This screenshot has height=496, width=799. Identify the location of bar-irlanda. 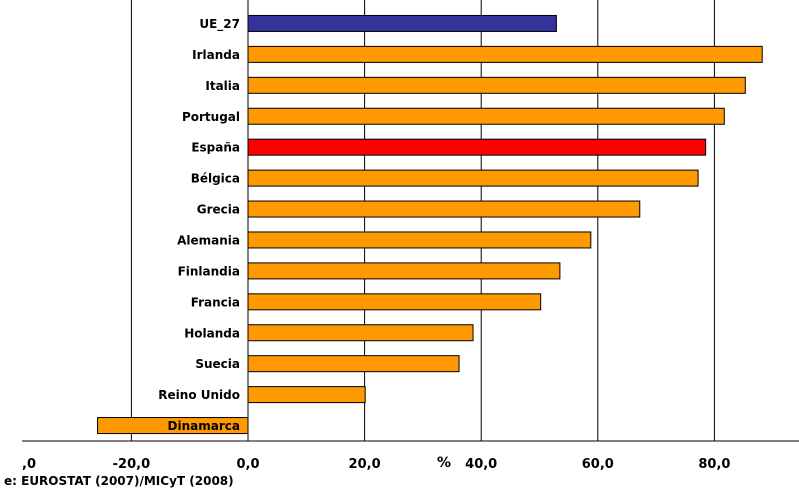
(505, 54).